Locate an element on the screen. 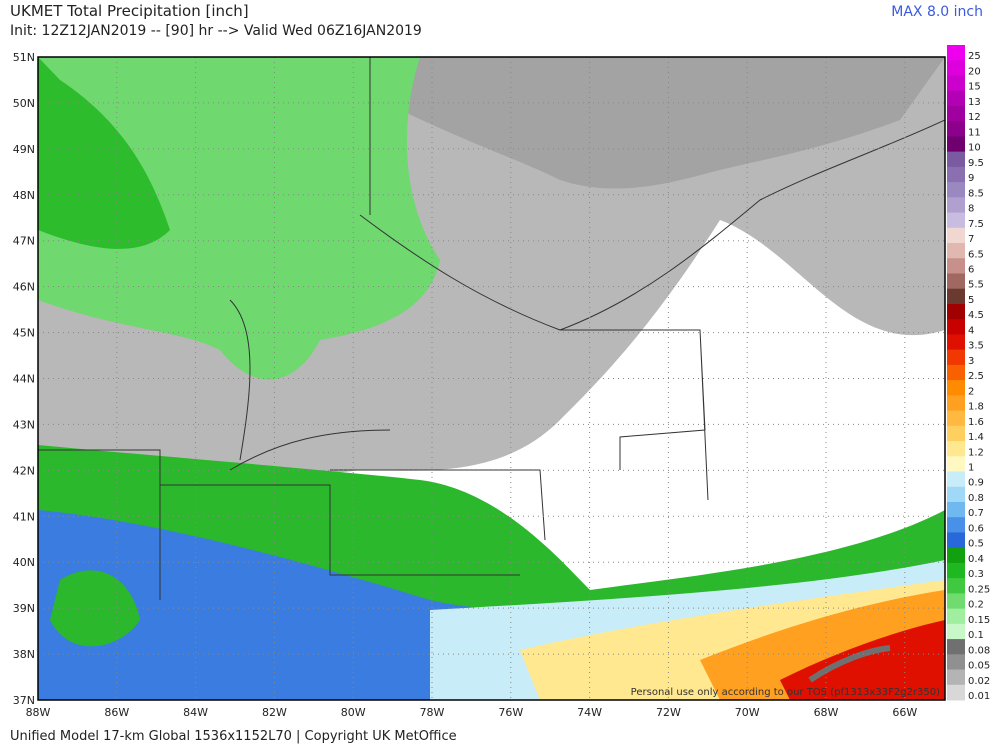  colorbar-label: 8.5 is located at coordinates (976, 193).